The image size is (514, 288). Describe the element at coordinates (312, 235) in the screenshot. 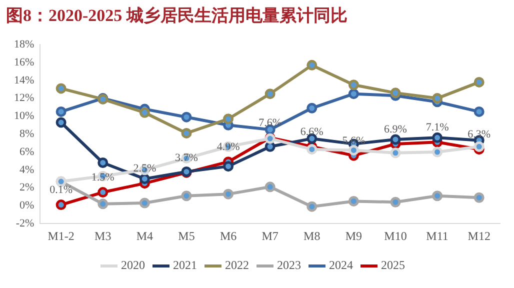

I see `x-tick-label: M8` at that location.